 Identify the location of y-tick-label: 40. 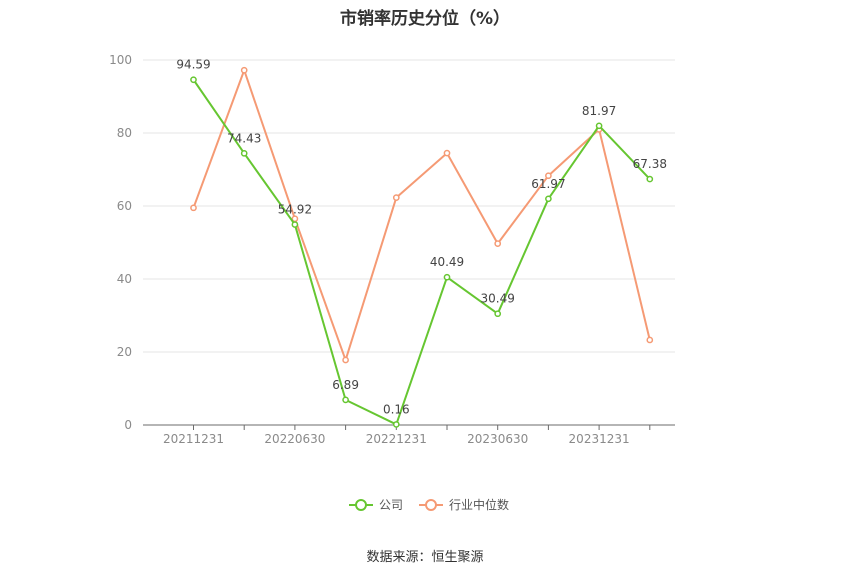
(124, 279).